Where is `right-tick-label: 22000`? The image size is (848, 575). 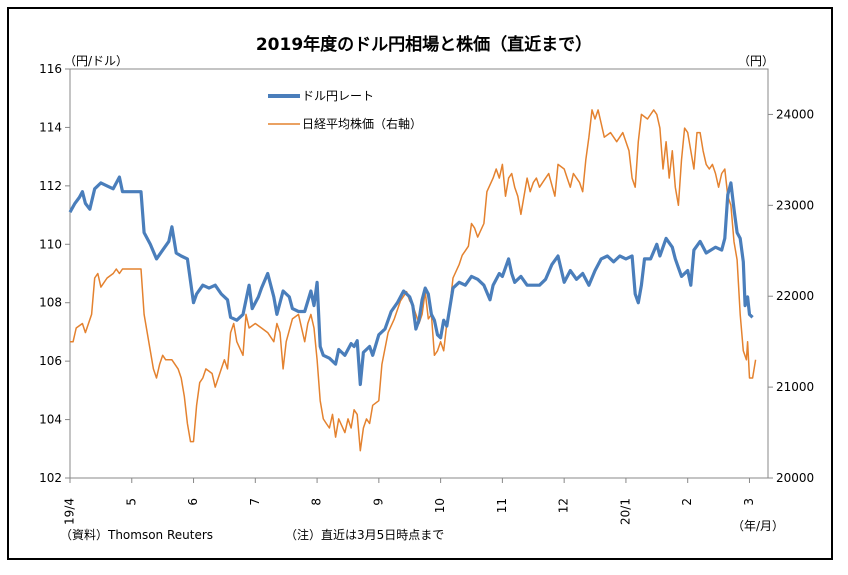 right-tick-label: 22000 is located at coordinates (795, 296).